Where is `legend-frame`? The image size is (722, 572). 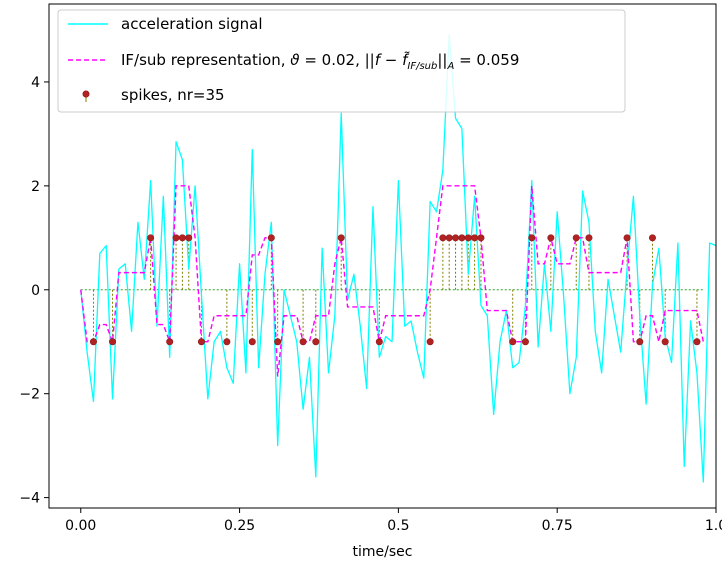 legend-frame is located at coordinates (341, 61).